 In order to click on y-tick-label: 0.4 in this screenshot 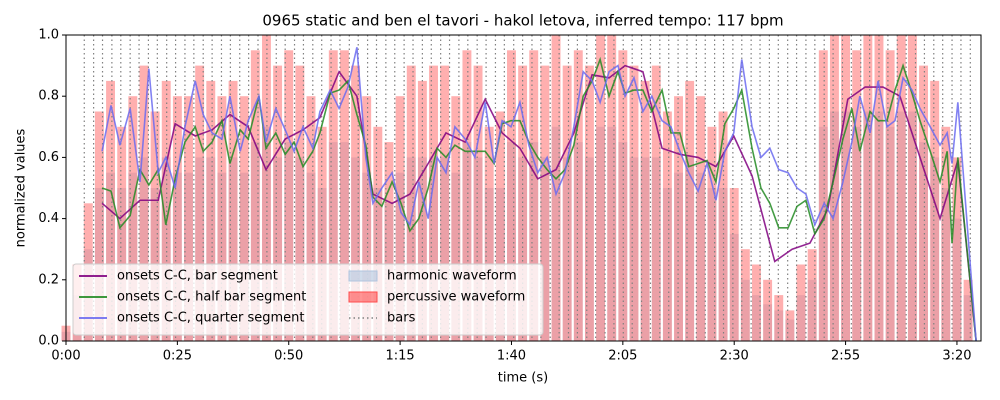, I will do `click(48, 218)`.